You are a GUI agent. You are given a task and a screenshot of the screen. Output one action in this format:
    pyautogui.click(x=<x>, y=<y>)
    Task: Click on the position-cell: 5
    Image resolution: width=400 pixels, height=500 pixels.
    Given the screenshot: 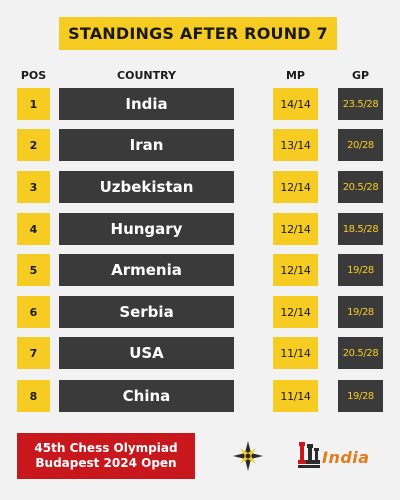 What is the action you would take?
    pyautogui.click(x=33, y=270)
    